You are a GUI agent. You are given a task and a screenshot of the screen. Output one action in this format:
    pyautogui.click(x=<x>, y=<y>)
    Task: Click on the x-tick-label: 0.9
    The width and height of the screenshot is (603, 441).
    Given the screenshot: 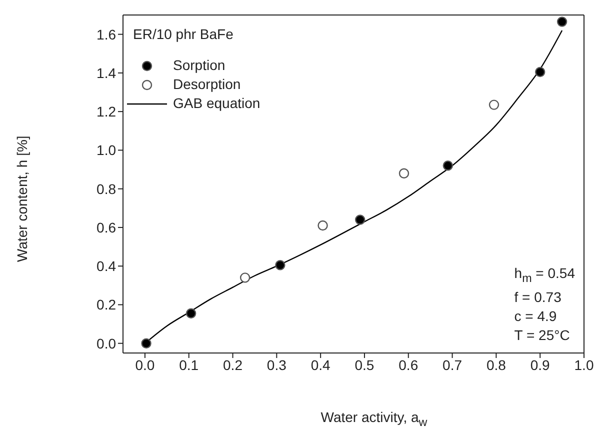 What is the action you would take?
    pyautogui.click(x=540, y=364)
    